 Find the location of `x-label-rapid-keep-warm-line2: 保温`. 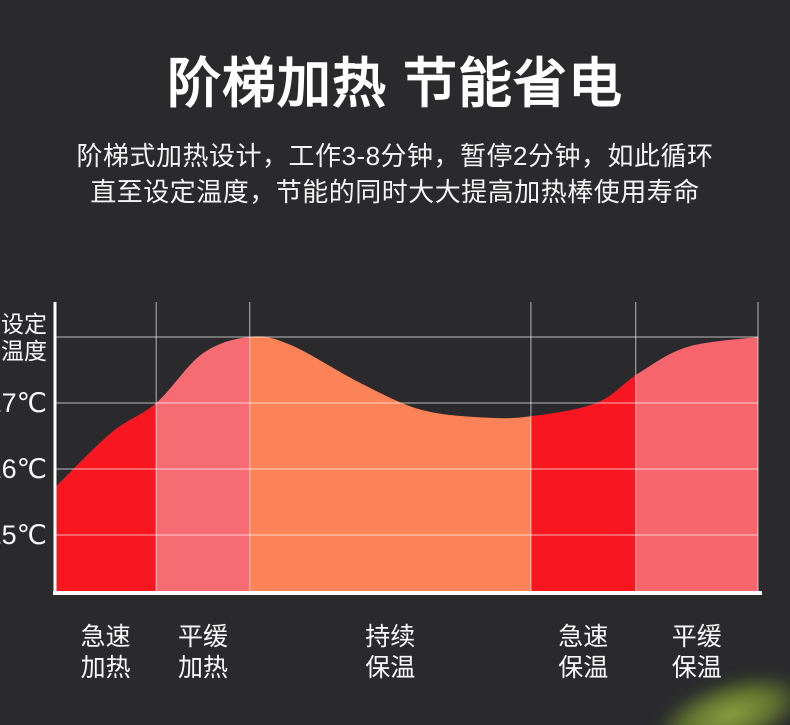

x-label-rapid-keep-warm-line2: 保温 is located at coordinates (583, 668).